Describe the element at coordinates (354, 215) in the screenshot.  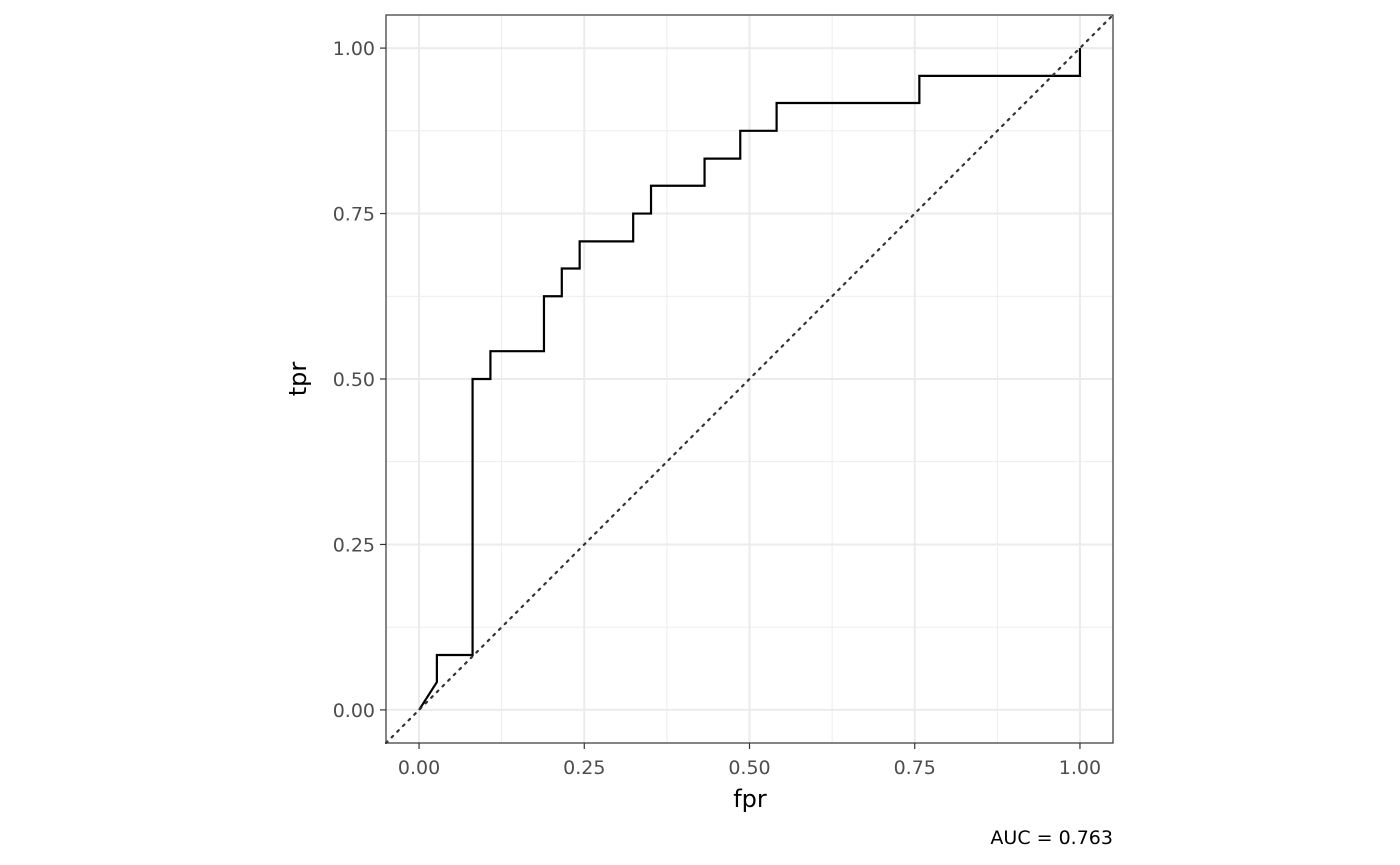
I see `y-tick-label: 0.75` at that location.